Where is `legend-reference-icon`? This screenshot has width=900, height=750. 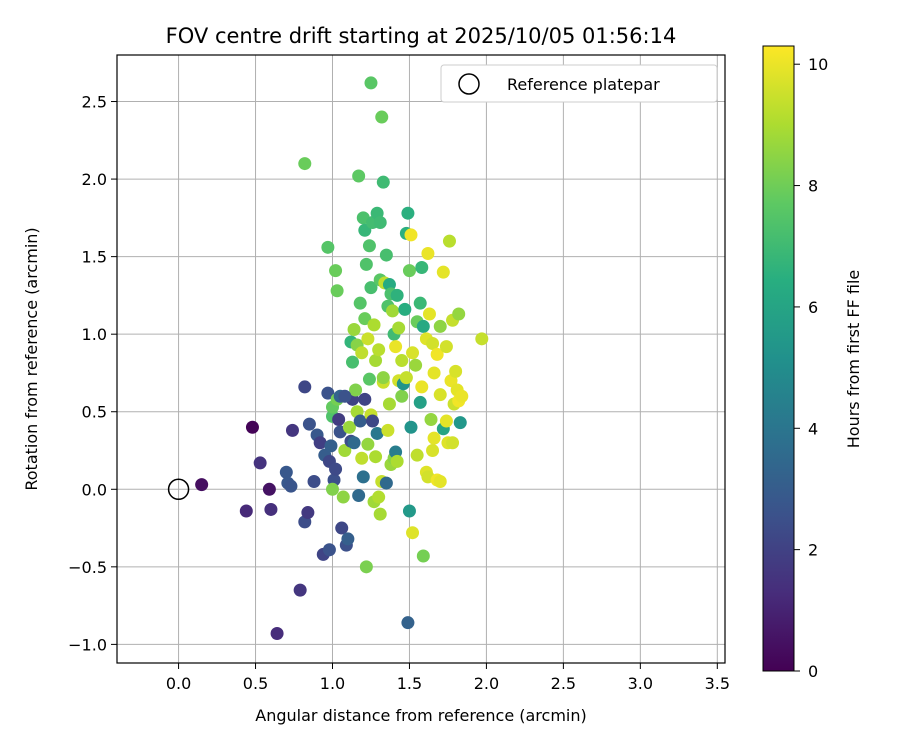 legend-reference-icon is located at coordinates (469, 84).